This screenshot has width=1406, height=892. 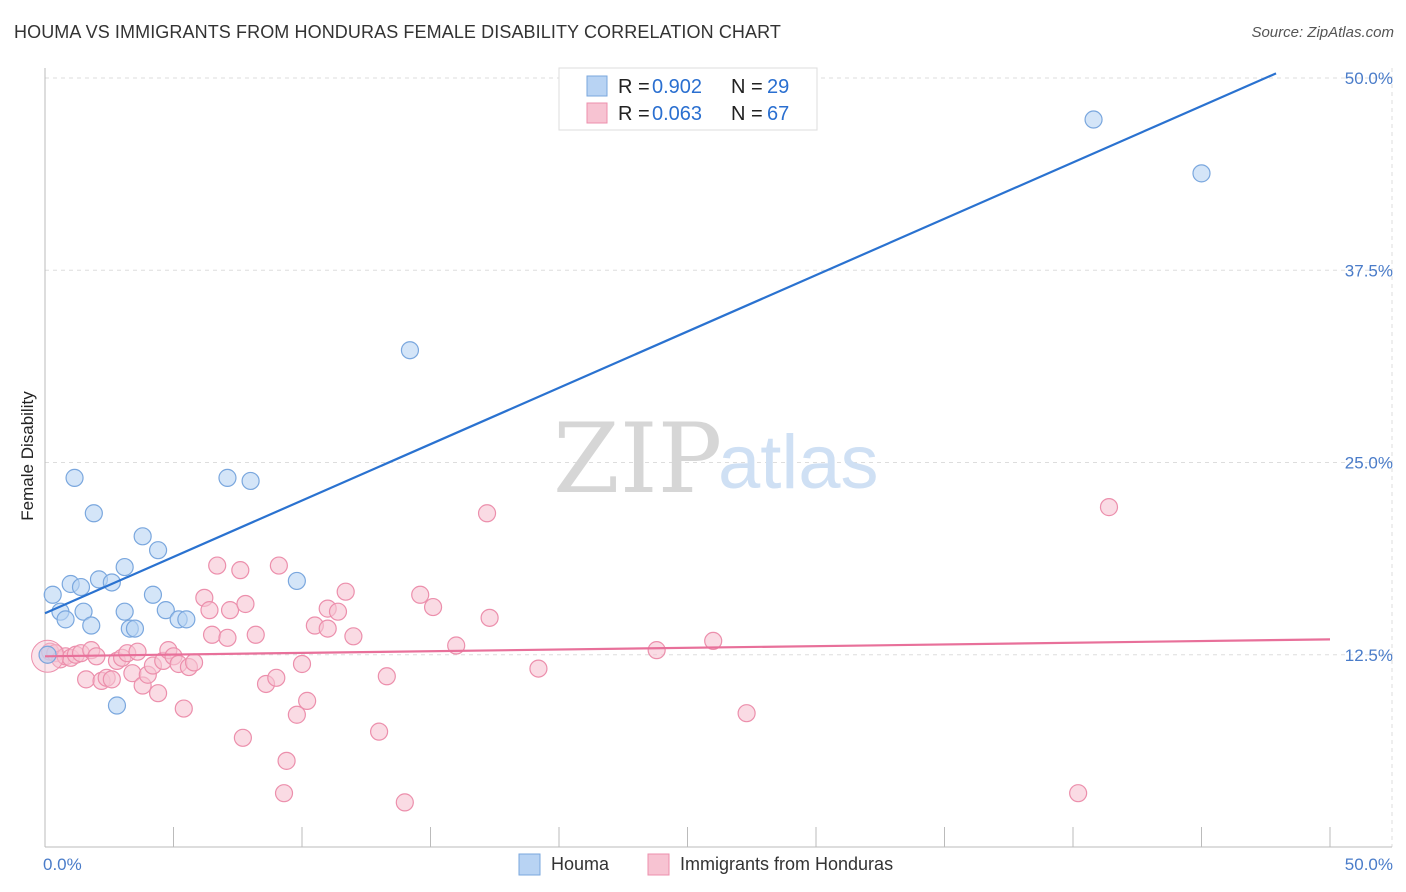 What do you see at coordinates (62, 864) in the screenshot?
I see `x-tick-label: 0.0%` at bounding box center [62, 864].